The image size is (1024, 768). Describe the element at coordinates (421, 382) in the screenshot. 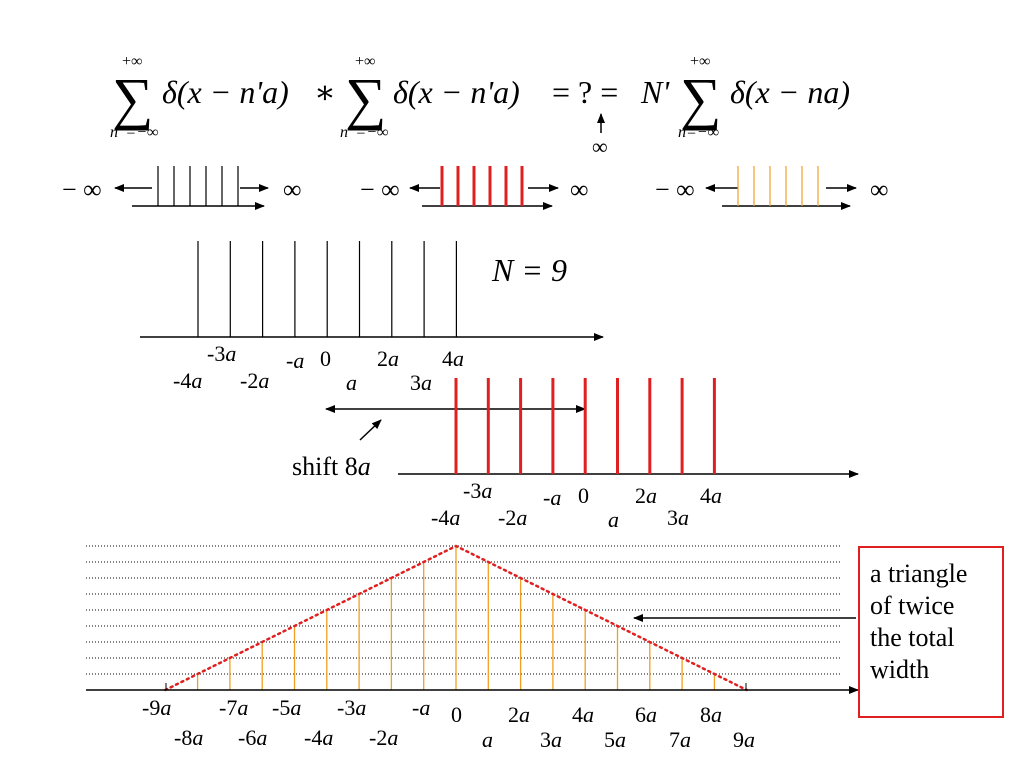

I see `comb-1-label-3a: 3a` at that location.